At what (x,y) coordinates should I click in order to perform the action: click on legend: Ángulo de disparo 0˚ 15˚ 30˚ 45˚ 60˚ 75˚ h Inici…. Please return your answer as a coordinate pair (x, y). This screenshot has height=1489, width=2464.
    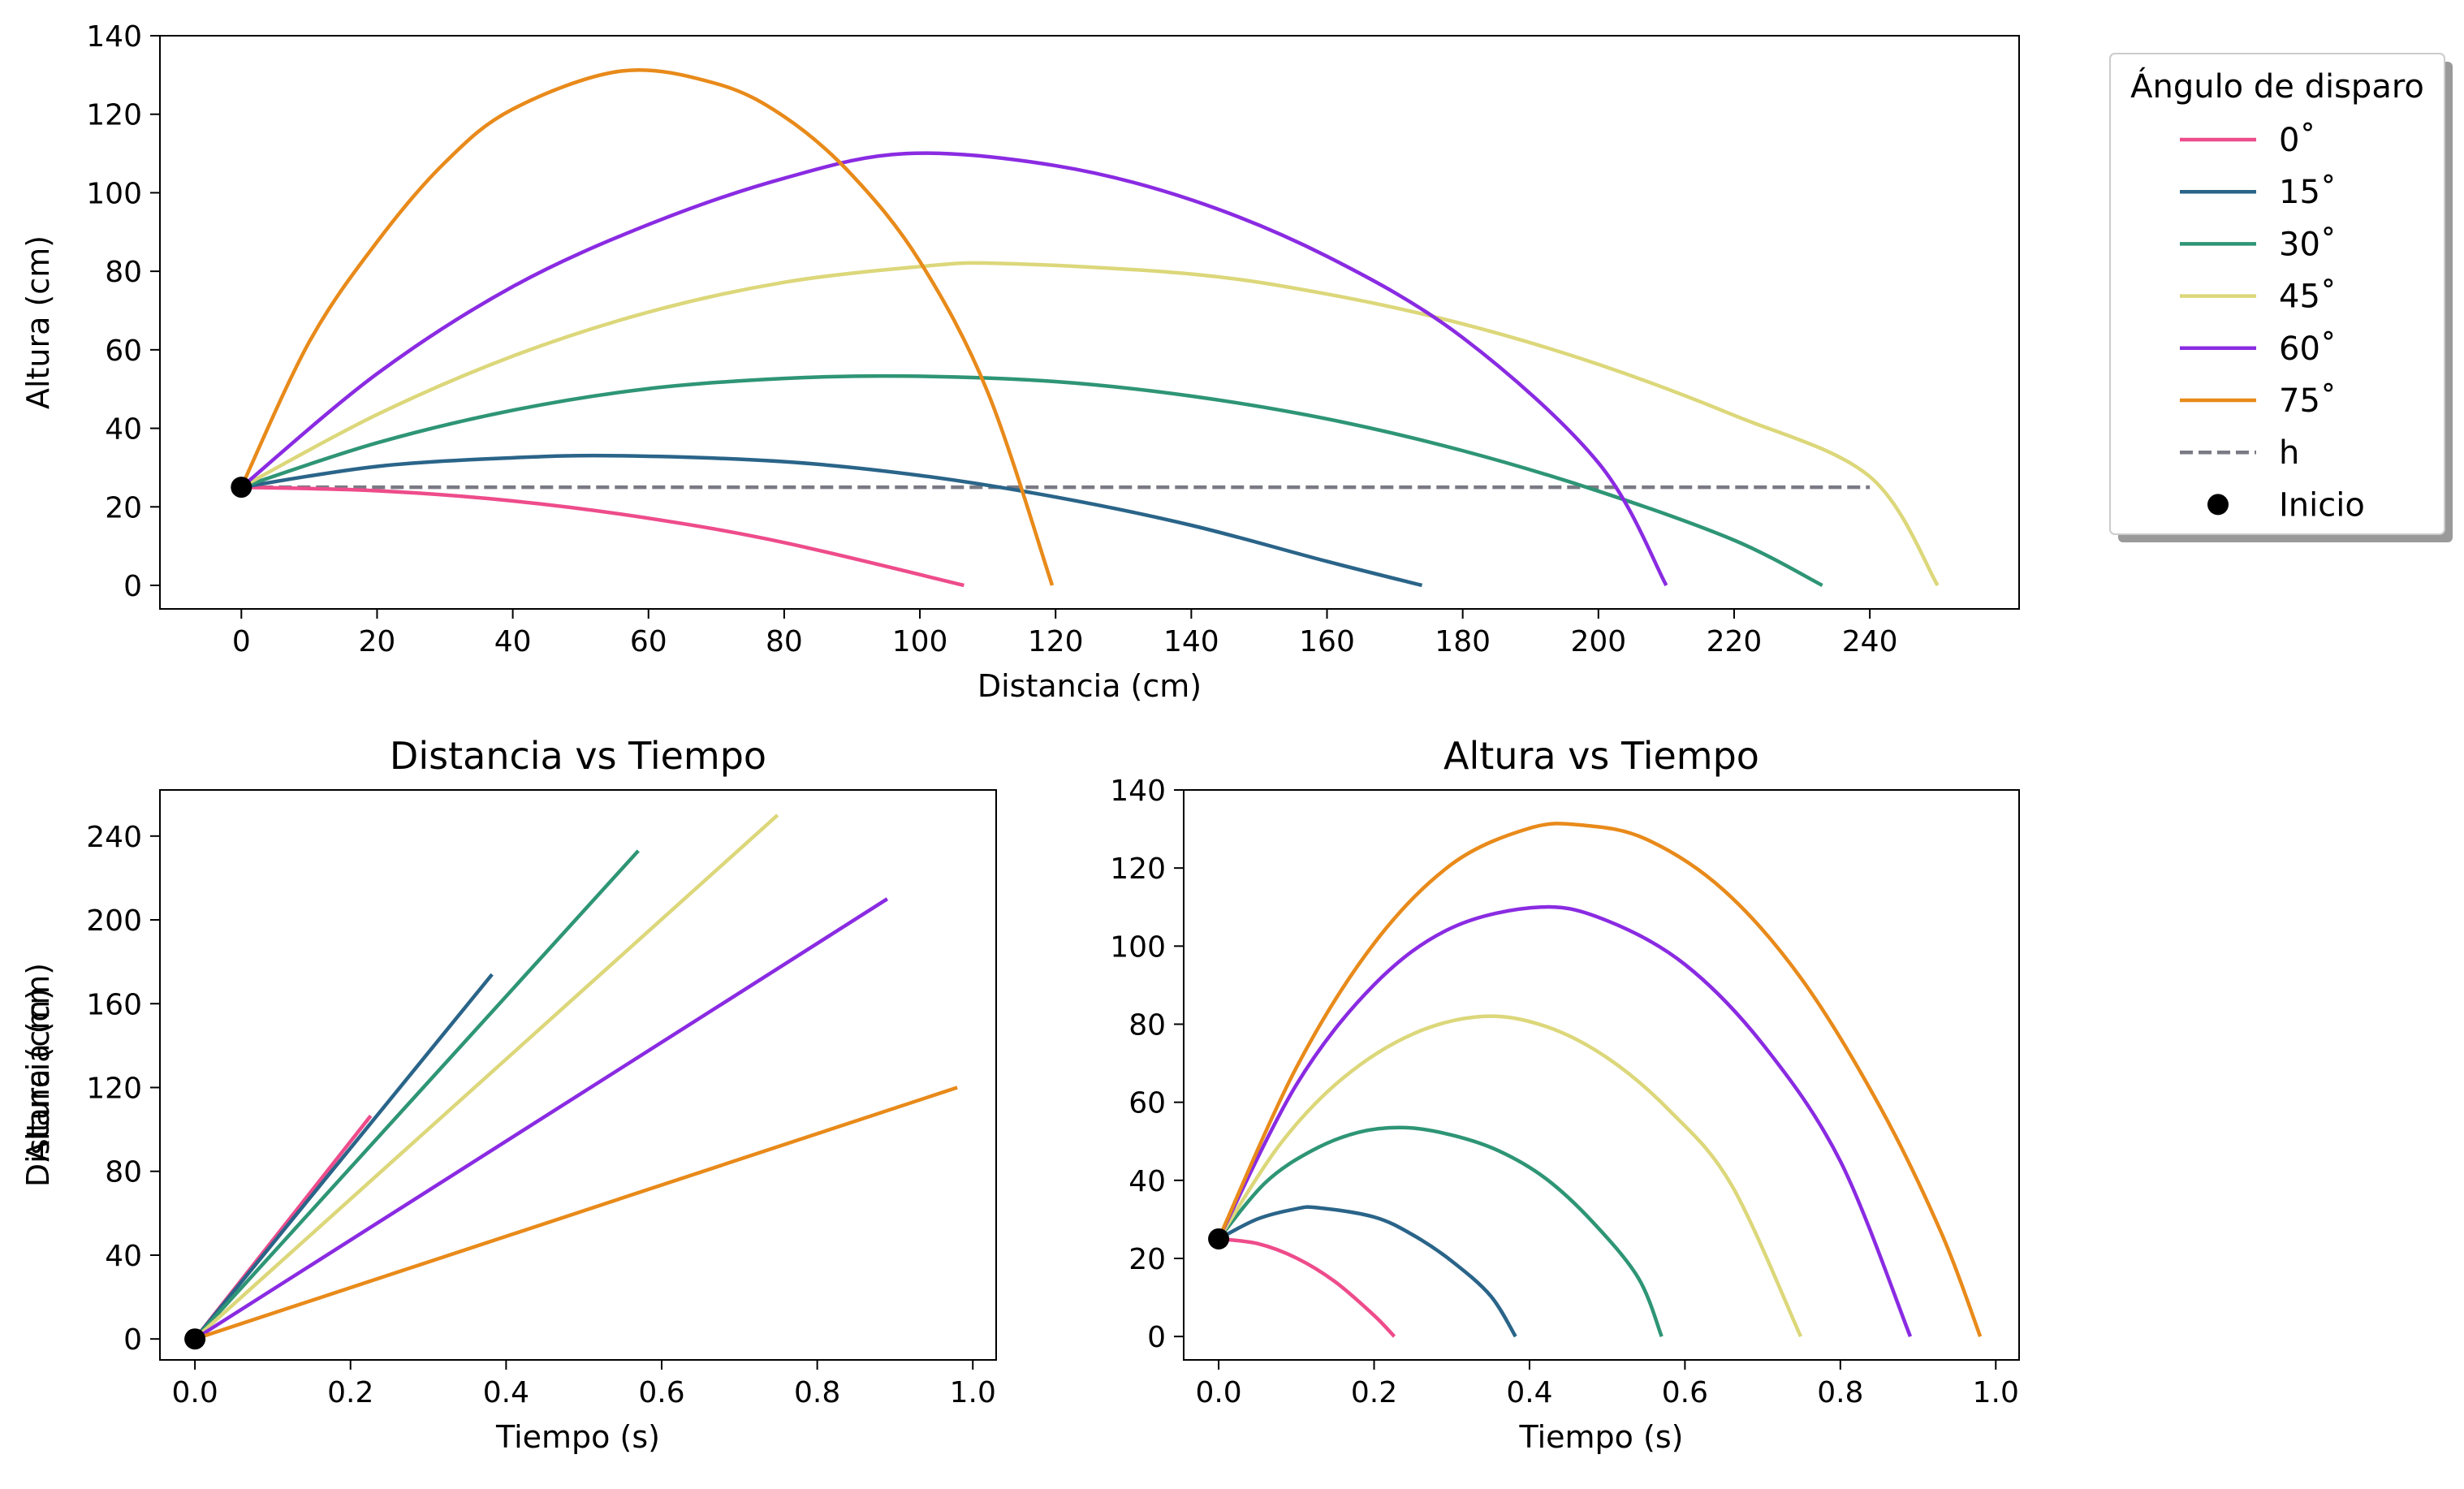
    Looking at the image, I should click on (2281, 297).